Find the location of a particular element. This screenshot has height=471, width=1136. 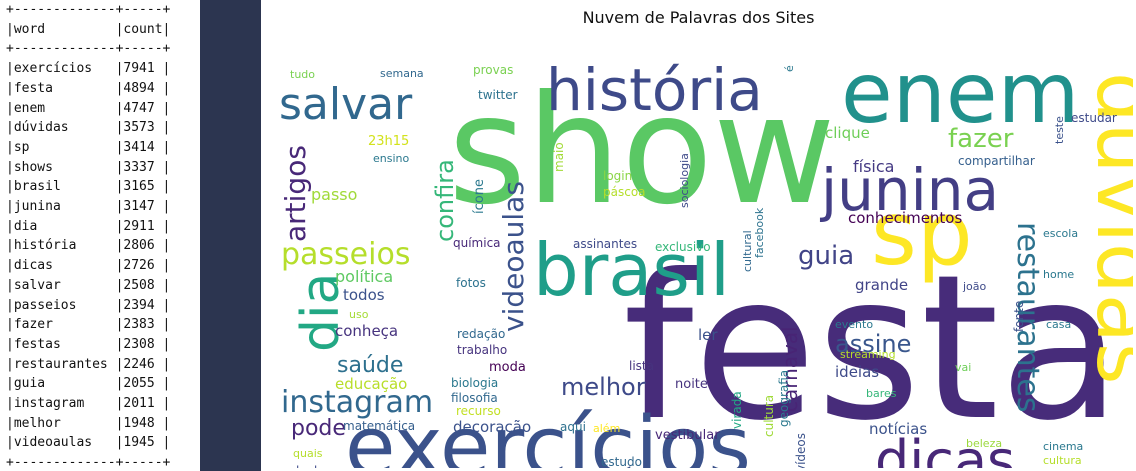

cloud-word-ensino: ensino is located at coordinates (391, 158).